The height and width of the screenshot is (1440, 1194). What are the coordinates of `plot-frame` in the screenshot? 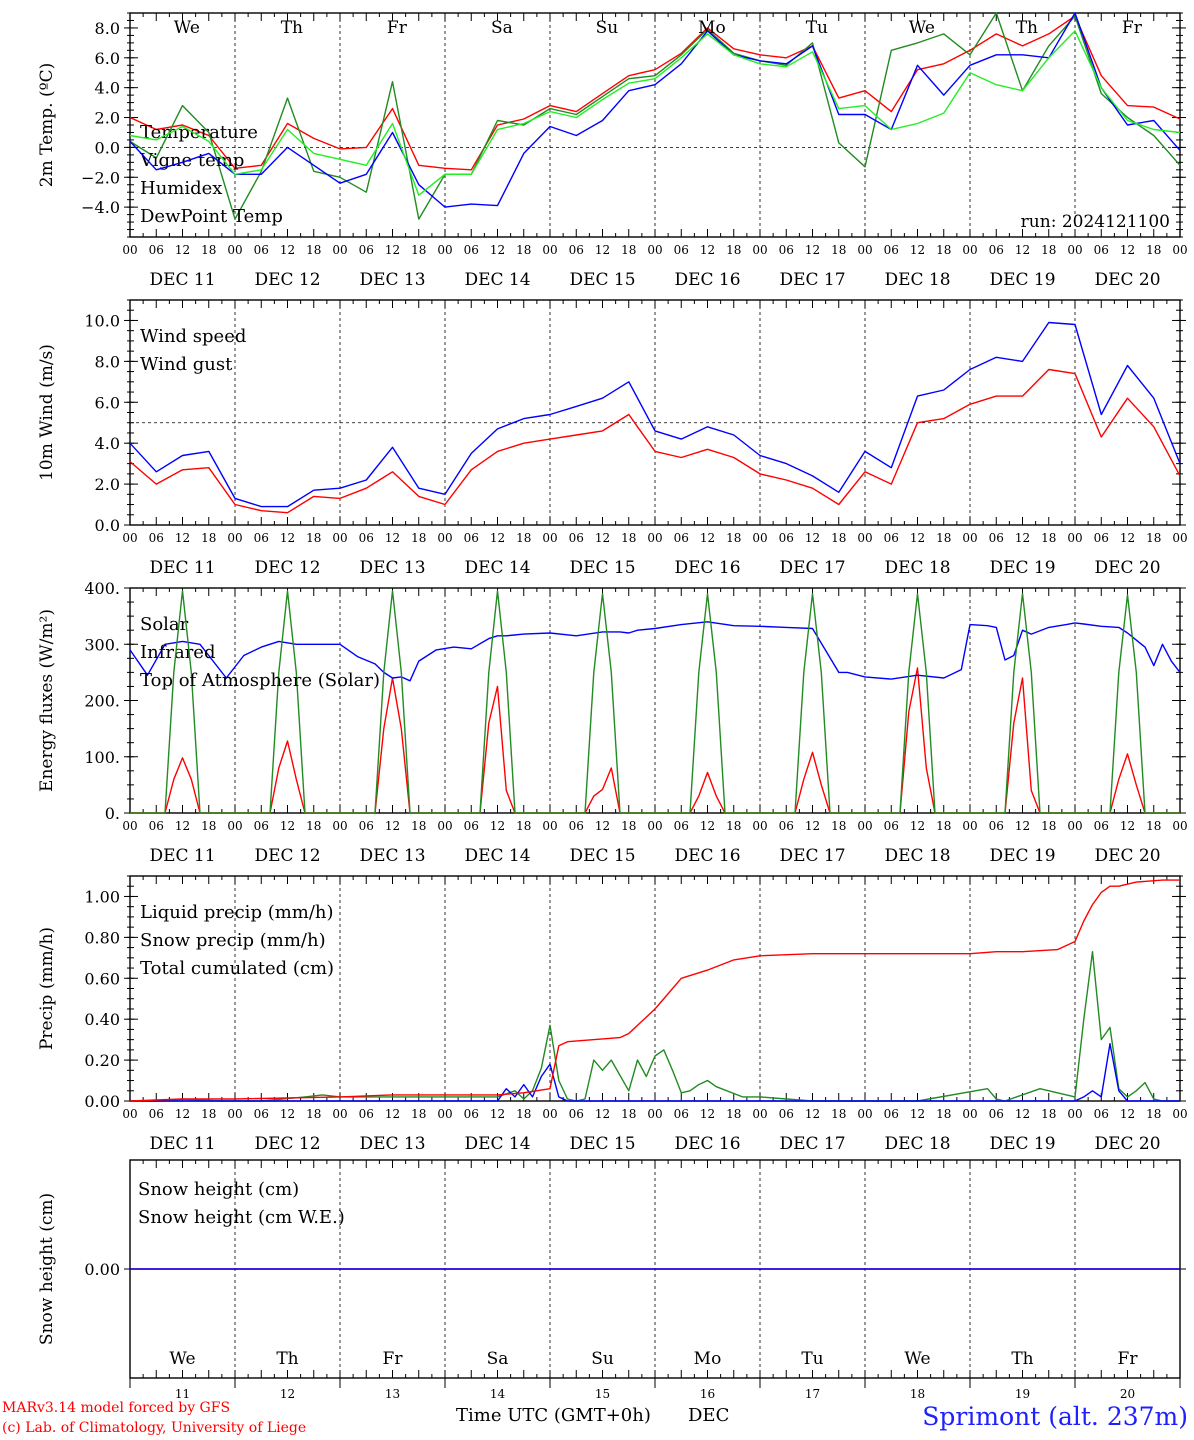 It's located at (655, 412).